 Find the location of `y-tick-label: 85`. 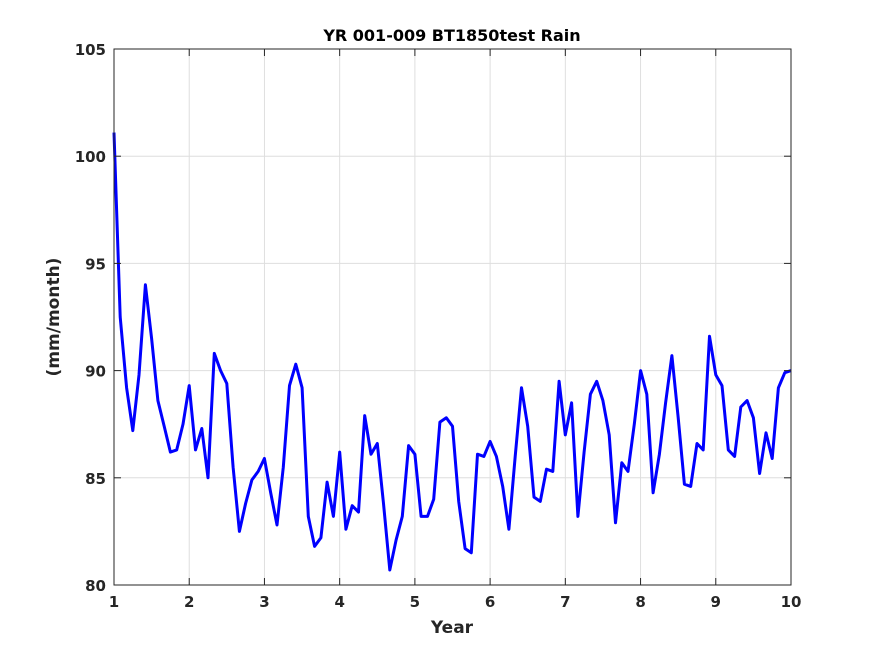

y-tick-label: 85 is located at coordinates (95, 479).